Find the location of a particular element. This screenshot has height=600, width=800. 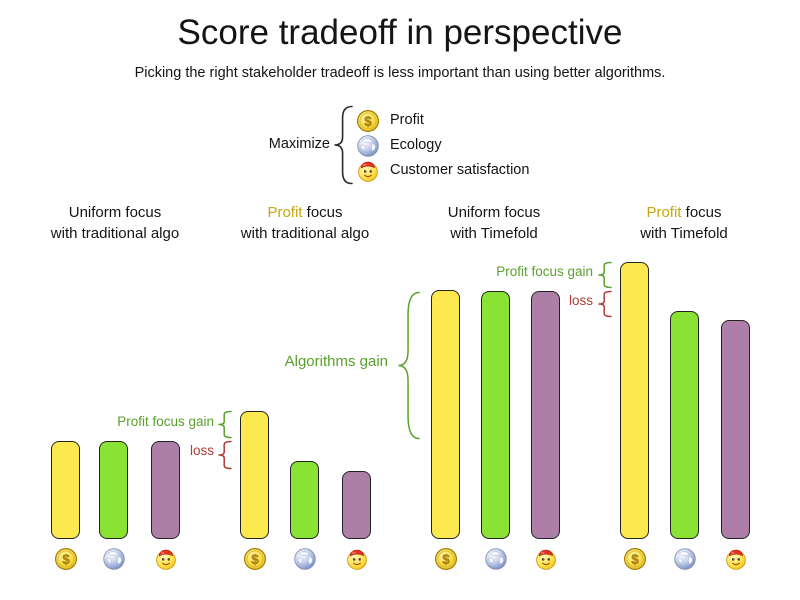

legend-item-label: Customer satisfaction is located at coordinates (460, 170).